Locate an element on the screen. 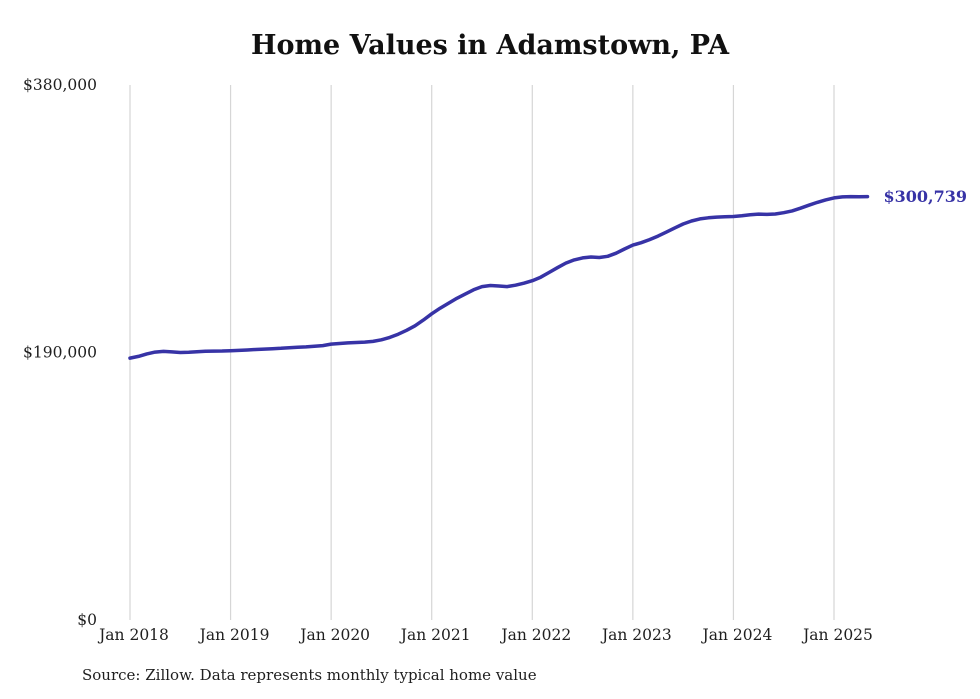  x-axis-tick-label: Jan 2020 is located at coordinates (334, 635).